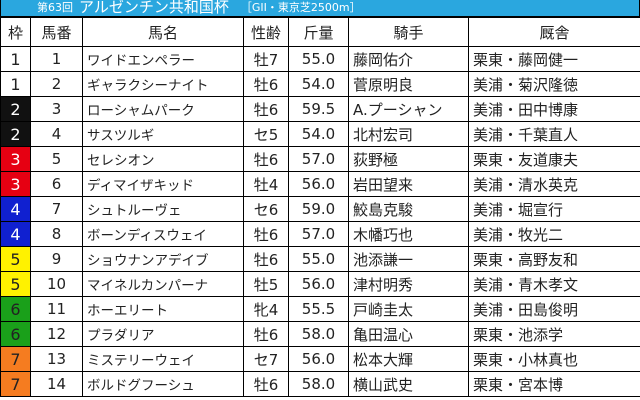 This screenshot has height=400, width=640. Describe the element at coordinates (320, 134) in the screenshot. I see `table-row: 2 4 サスツルギ セ5 54.0 北村宏司 美浦・千葉直人` at that location.